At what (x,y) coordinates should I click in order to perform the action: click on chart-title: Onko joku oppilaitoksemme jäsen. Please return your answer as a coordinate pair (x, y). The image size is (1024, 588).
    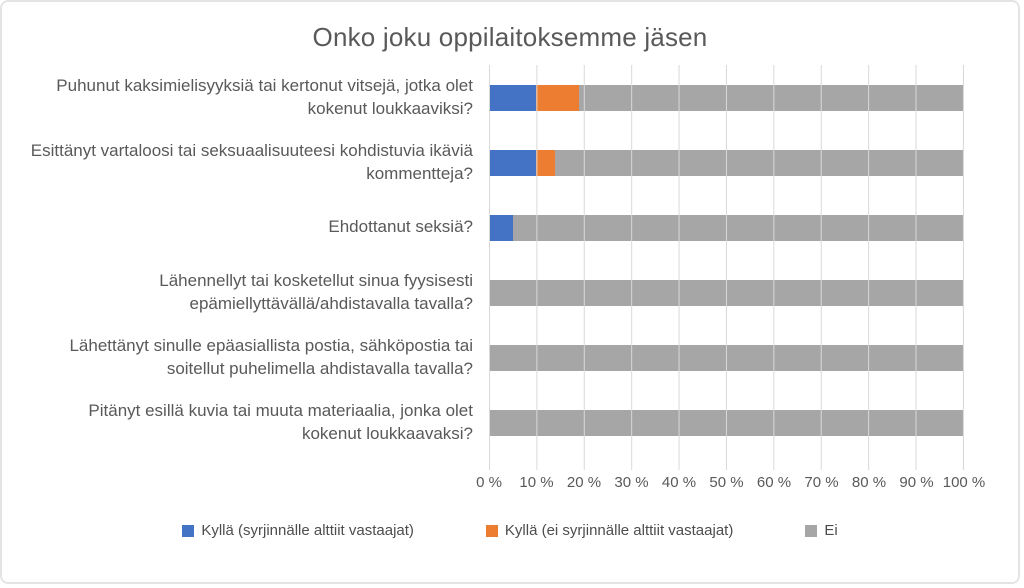
    Looking at the image, I should click on (510, 37).